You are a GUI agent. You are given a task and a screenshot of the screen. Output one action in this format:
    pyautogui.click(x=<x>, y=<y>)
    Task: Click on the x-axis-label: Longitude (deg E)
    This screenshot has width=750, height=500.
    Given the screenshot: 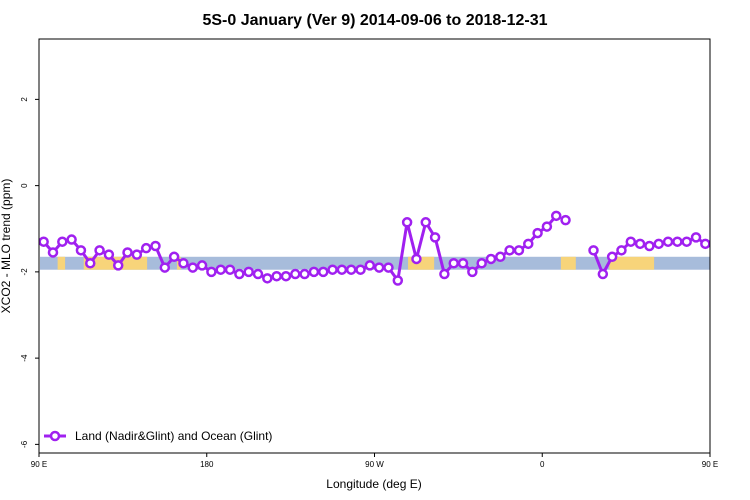 What is the action you would take?
    pyautogui.click(x=373, y=484)
    